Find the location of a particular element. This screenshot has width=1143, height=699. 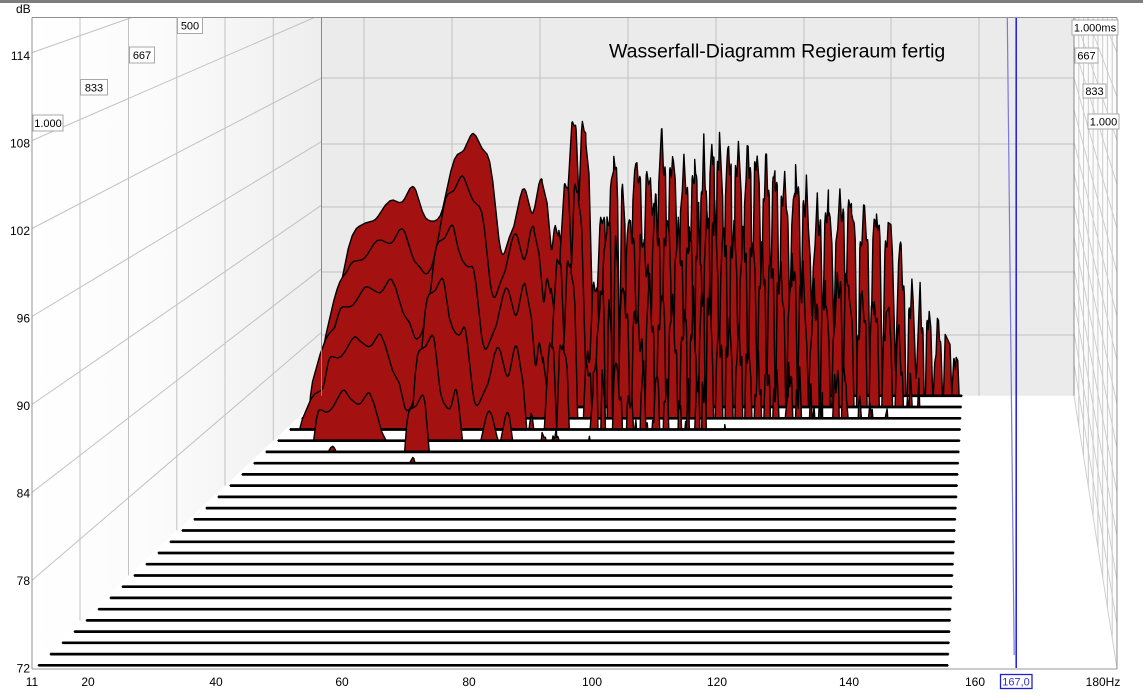

svg-text: 11 is located at coordinates (32, 682).